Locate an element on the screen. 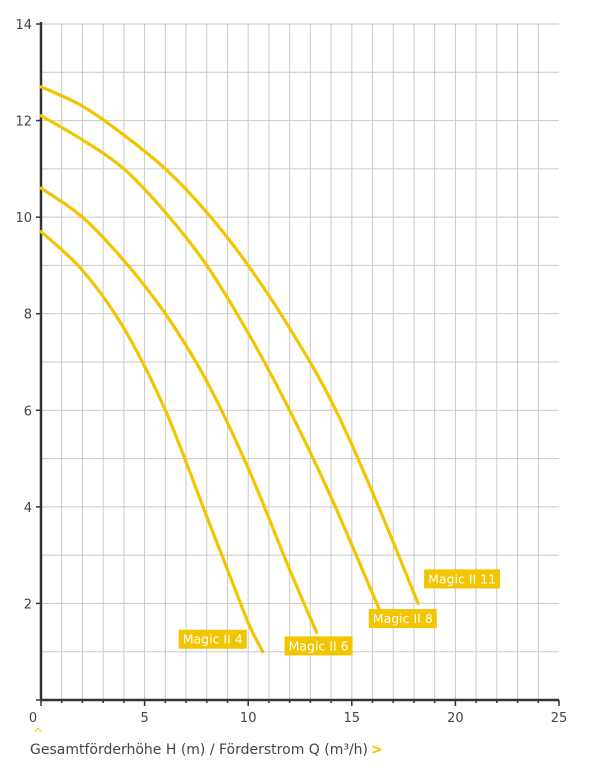 The image size is (601, 781). curve-label-text: Magic II 11 is located at coordinates (462, 578).